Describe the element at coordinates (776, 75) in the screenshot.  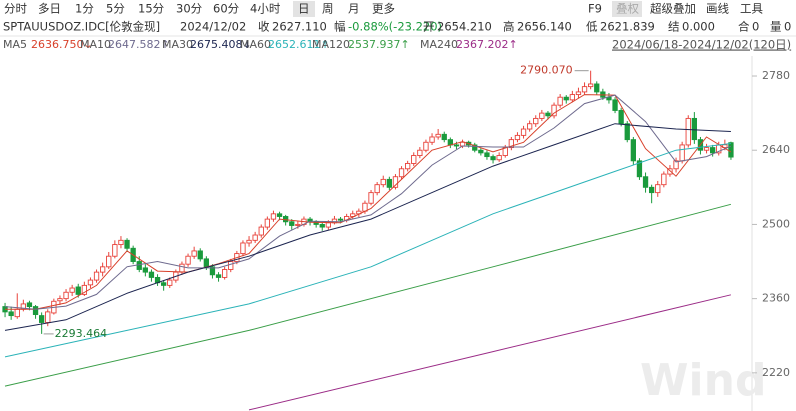
I see `y-tick-label: 2780` at that location.